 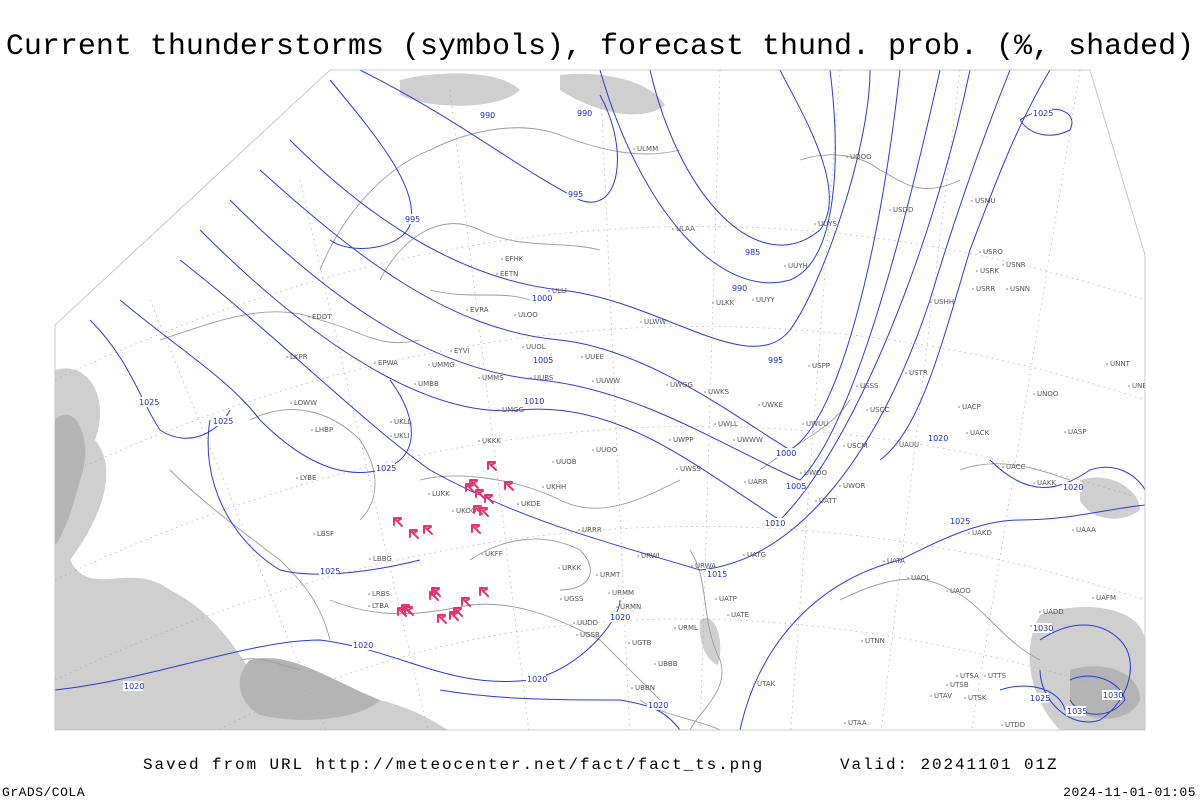 I want to click on station-label: UTDD, so click(x=1015, y=725).